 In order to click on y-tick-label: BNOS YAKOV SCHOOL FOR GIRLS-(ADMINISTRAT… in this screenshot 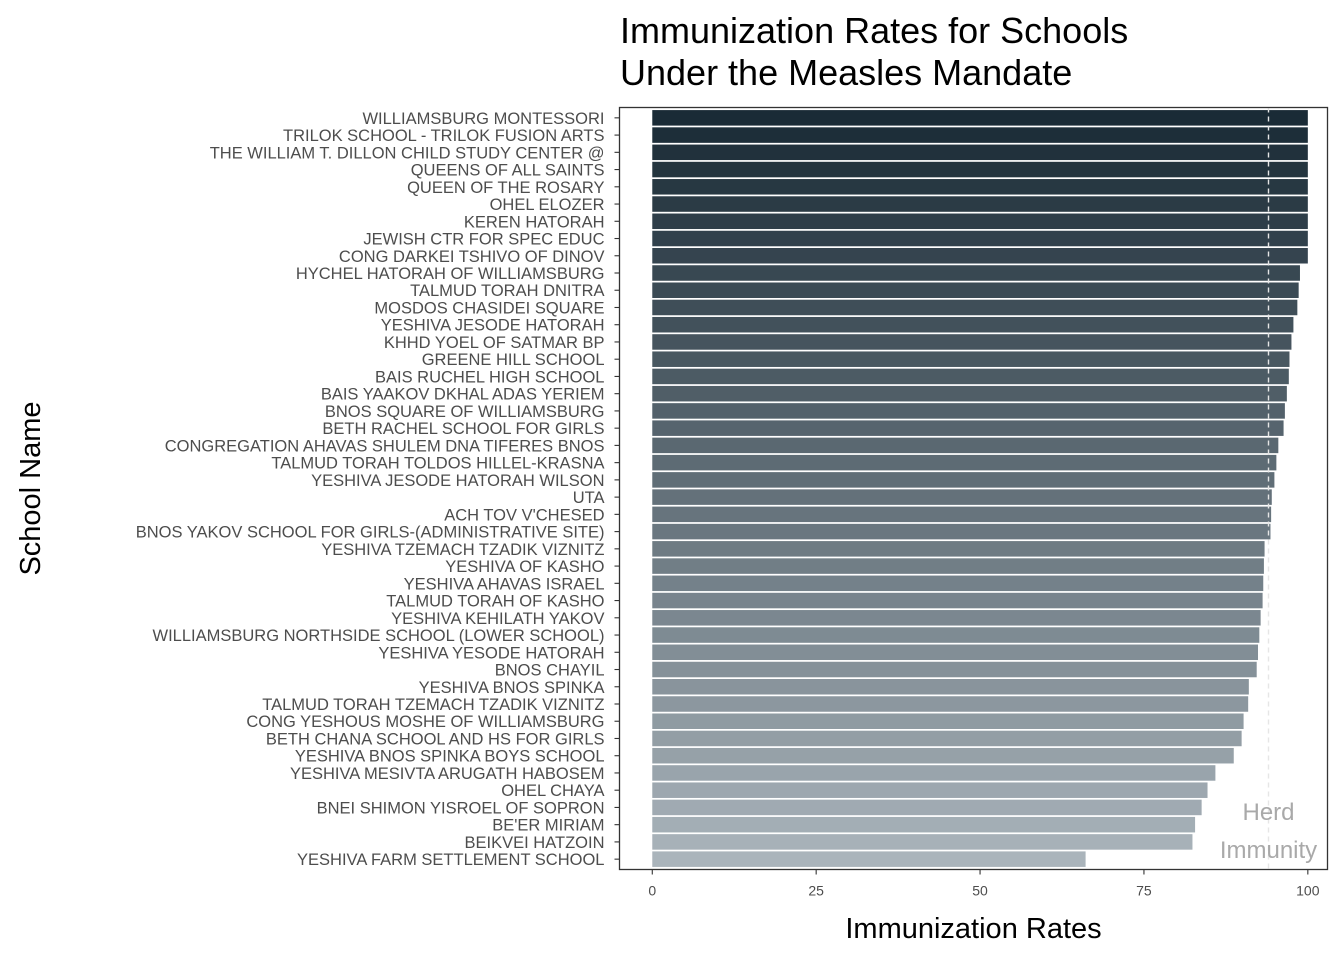, I will do `click(370, 533)`.